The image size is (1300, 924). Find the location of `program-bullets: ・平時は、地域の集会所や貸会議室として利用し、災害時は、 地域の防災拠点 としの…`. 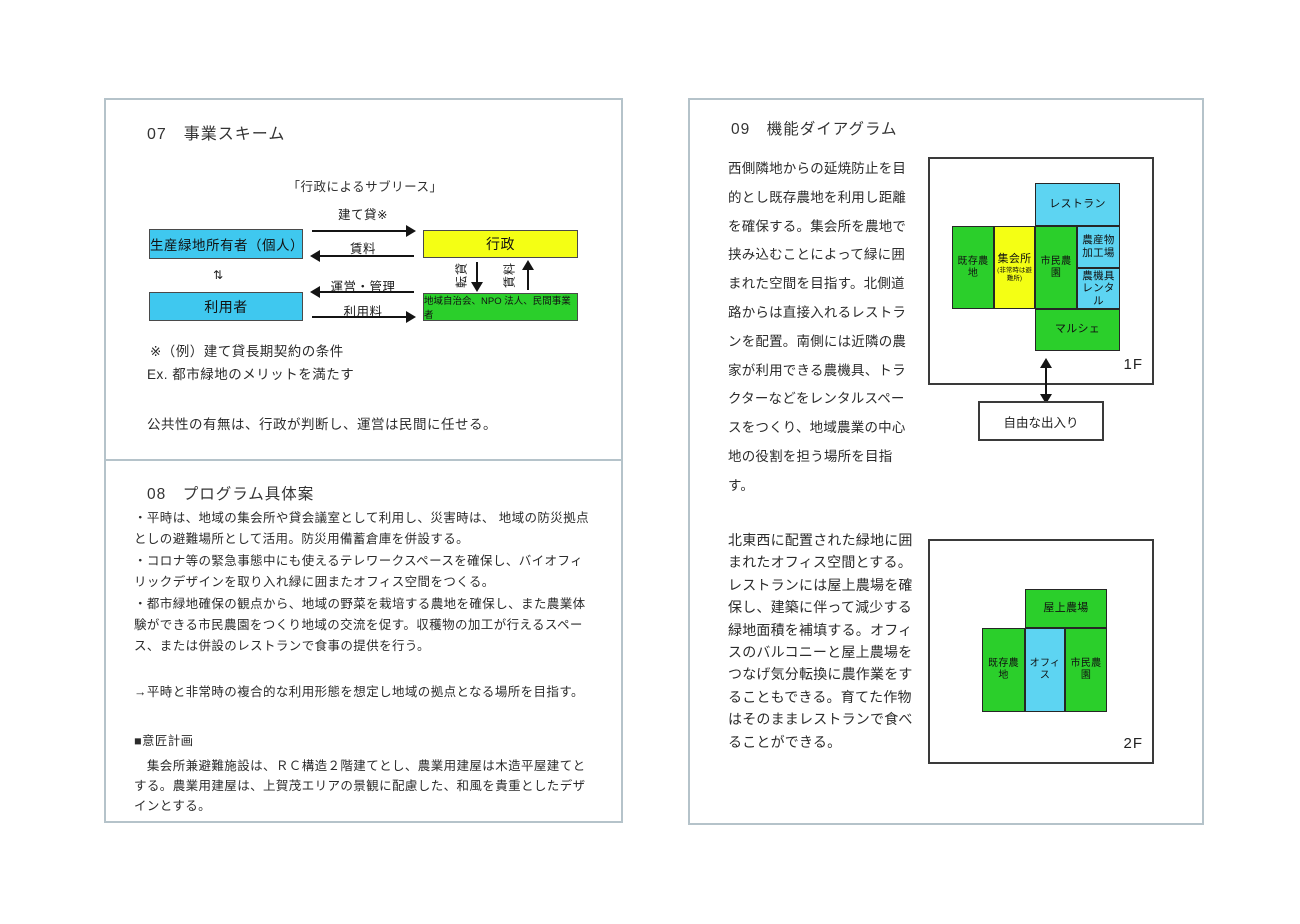

program-bullets: ・平時は、地域の集会所や貸会議室として利用し、災害時は、 地域の防災拠点 としの… is located at coordinates (361, 582).